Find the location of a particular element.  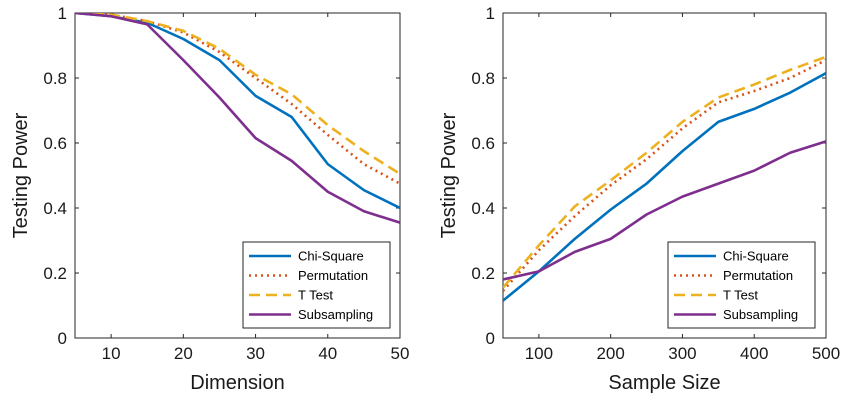

x-tick-label: 300 is located at coordinates (682, 353).